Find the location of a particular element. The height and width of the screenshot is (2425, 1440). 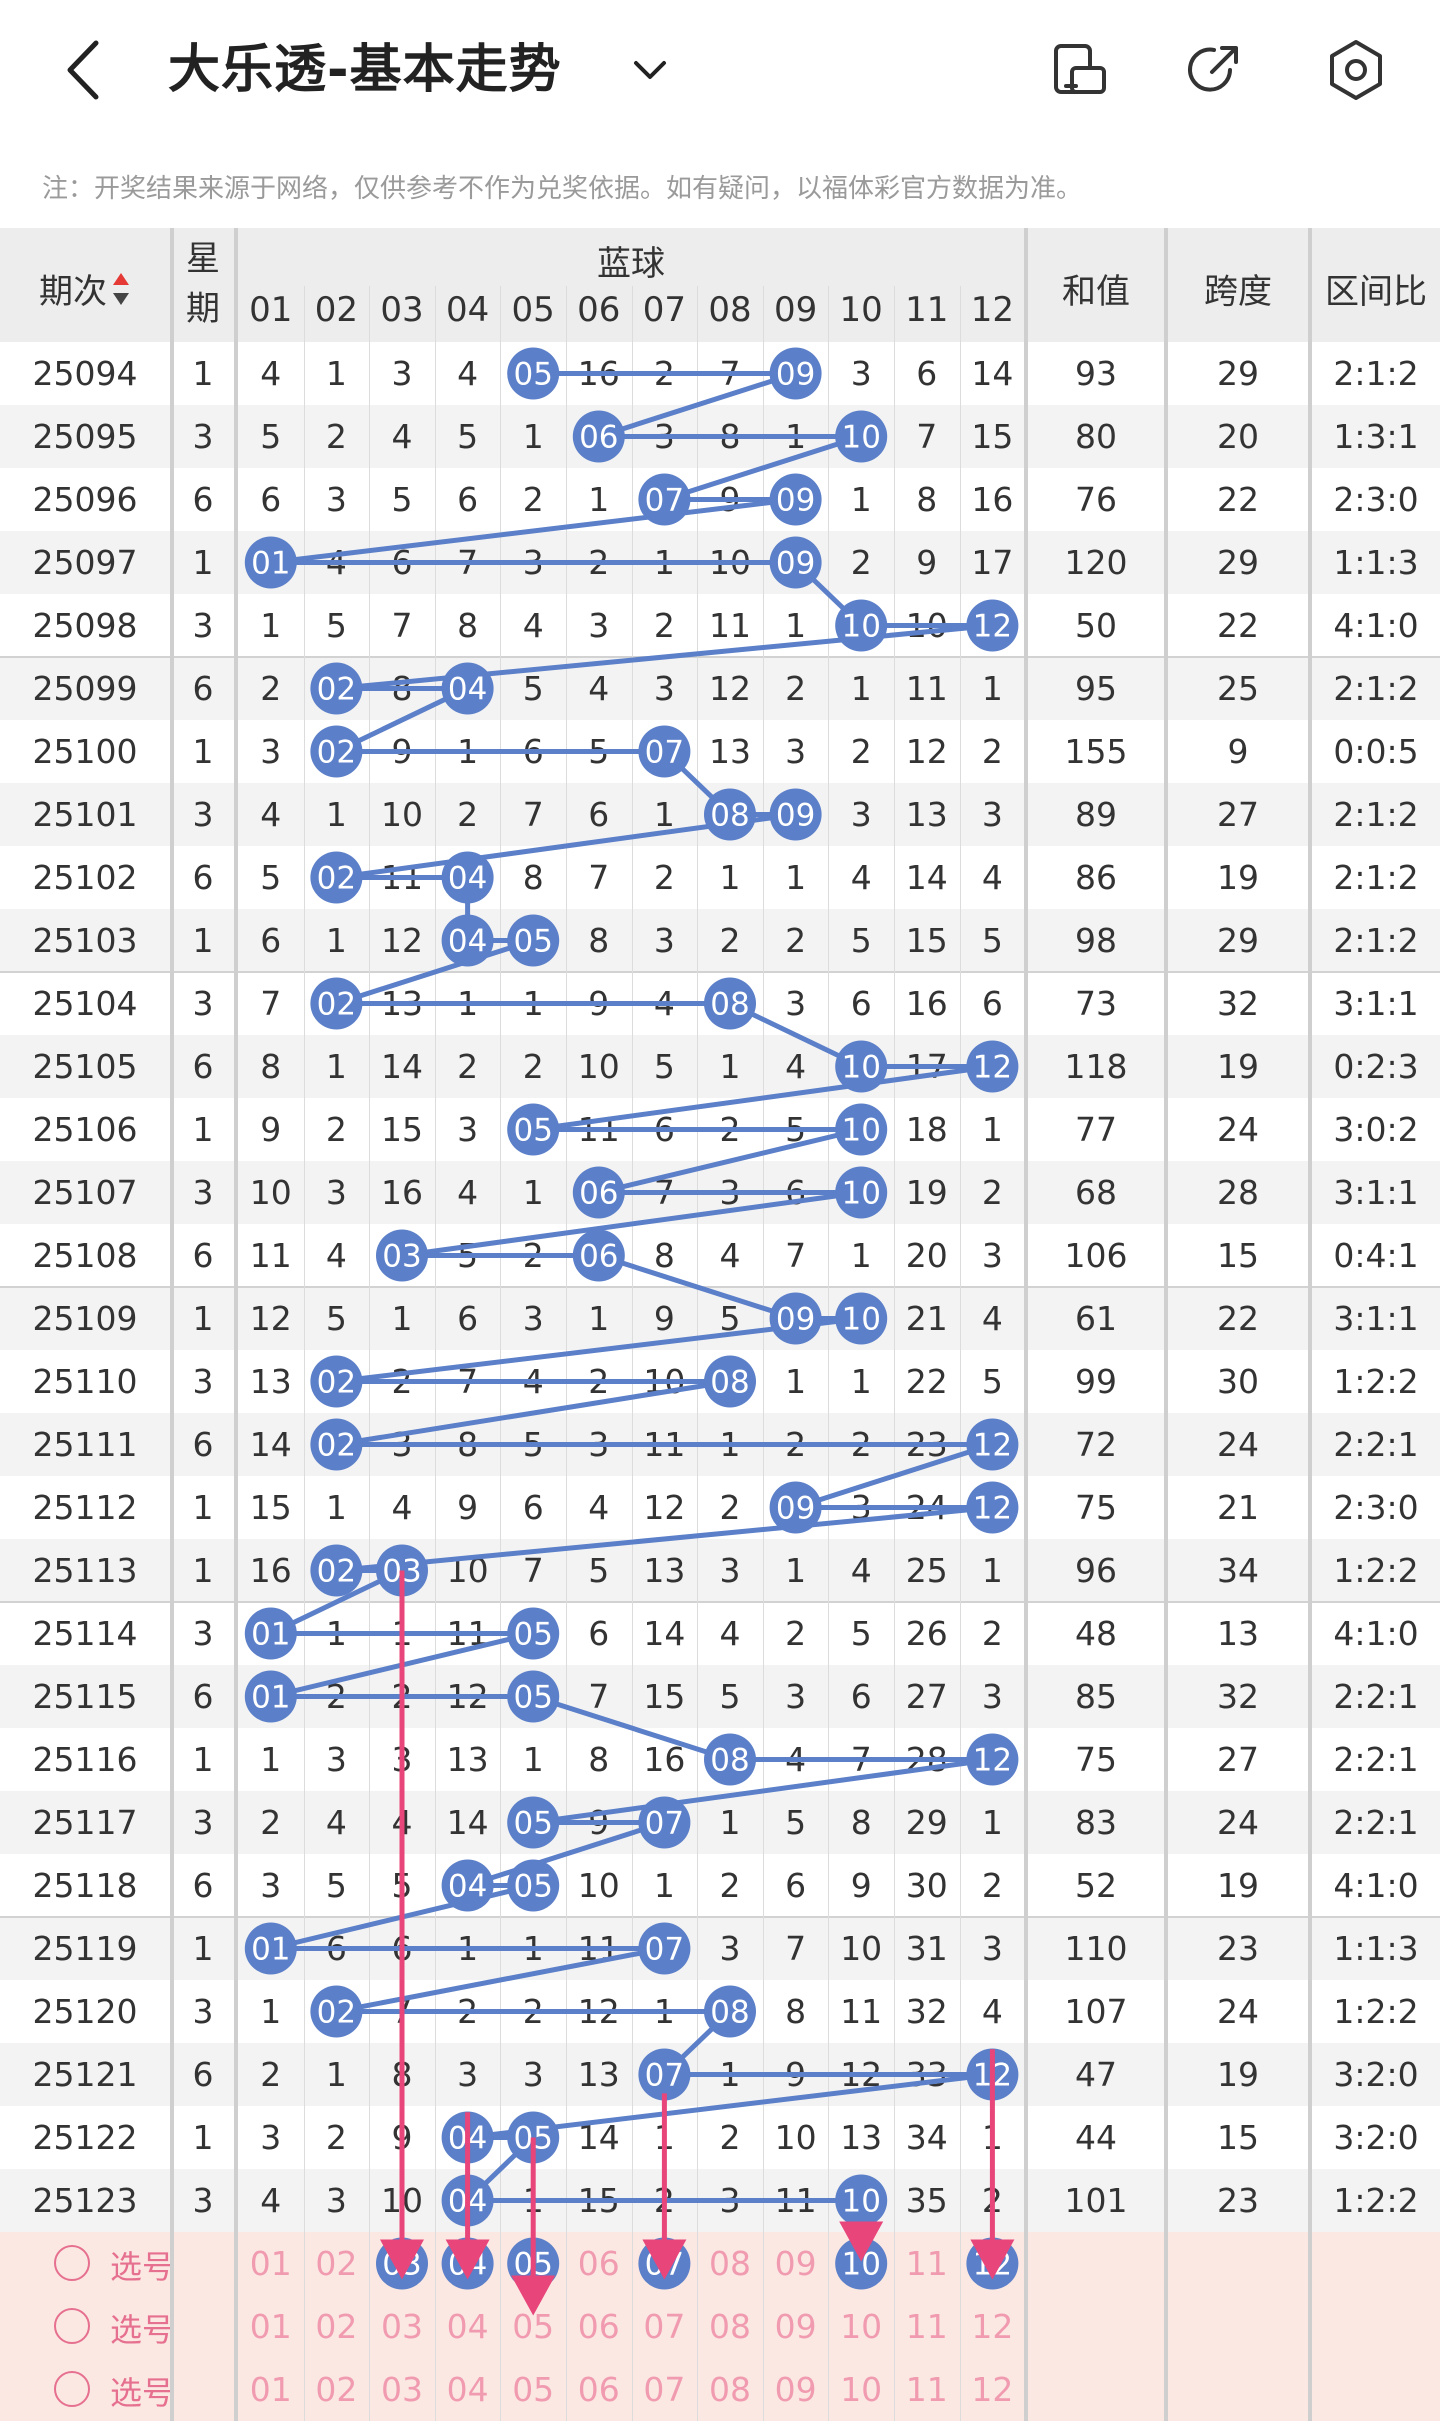

miss-count-cell: 8 is located at coordinates (599, 1759).